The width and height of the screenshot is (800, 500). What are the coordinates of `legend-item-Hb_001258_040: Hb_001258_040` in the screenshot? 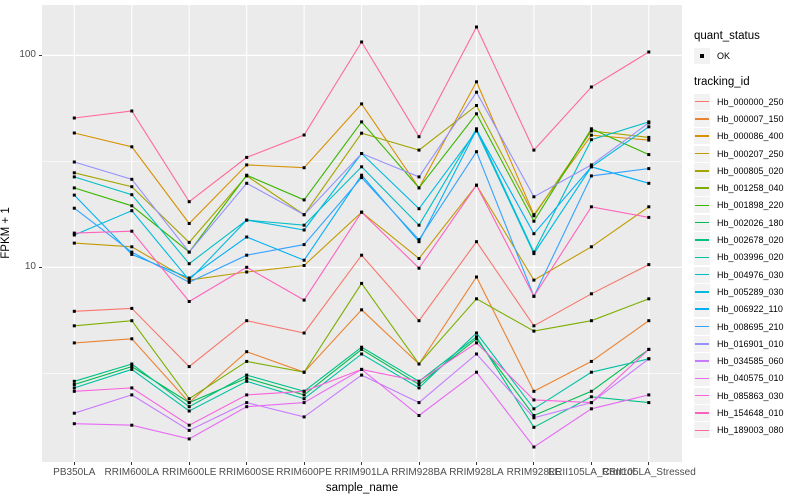 It's located at (747, 188).